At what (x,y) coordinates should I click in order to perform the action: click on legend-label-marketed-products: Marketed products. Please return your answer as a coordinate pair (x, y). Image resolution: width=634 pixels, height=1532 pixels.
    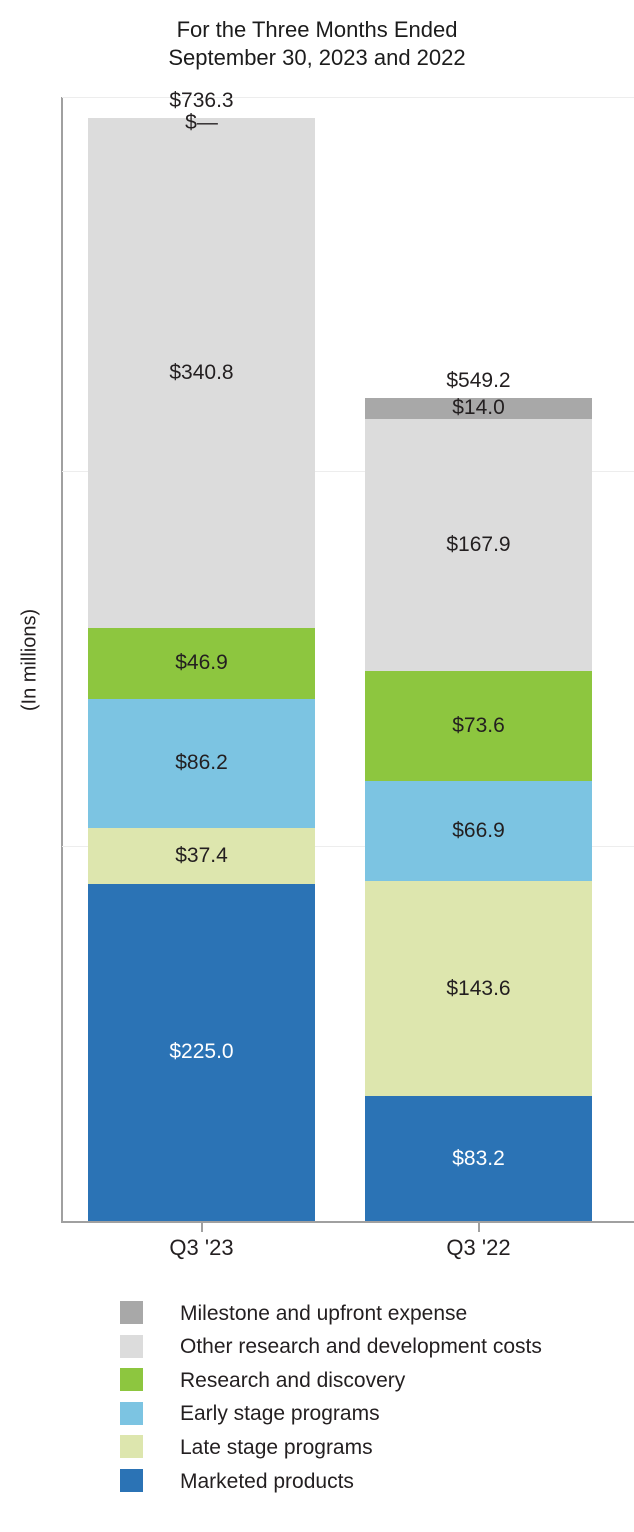
    Looking at the image, I should click on (267, 1481).